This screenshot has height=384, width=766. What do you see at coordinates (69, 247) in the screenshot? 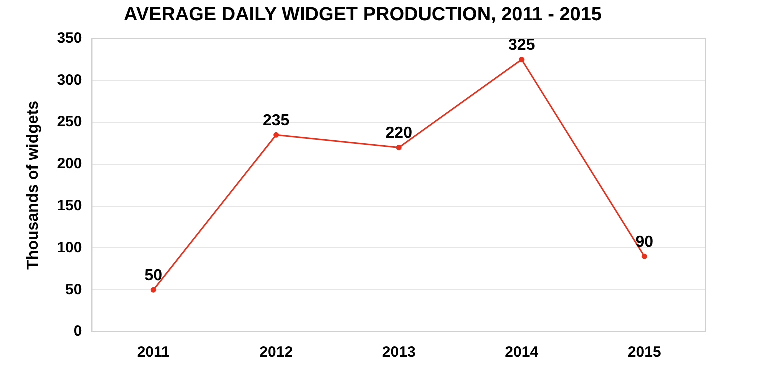
I see `y-tick-label: 100` at bounding box center [69, 247].